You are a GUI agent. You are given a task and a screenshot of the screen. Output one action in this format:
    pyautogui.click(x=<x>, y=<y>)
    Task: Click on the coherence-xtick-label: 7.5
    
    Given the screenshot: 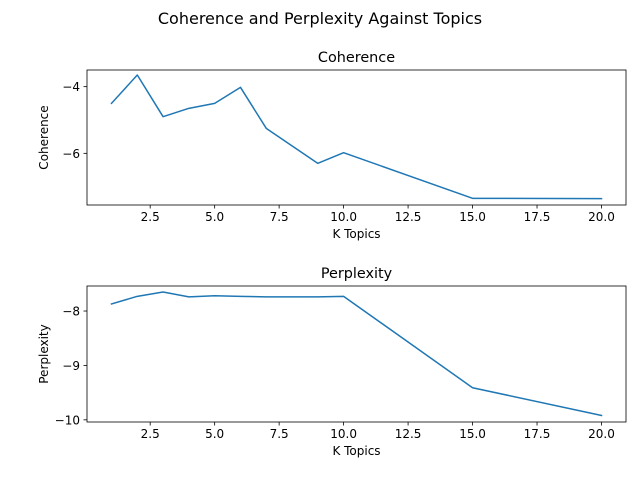 What is the action you would take?
    pyautogui.click(x=279, y=217)
    